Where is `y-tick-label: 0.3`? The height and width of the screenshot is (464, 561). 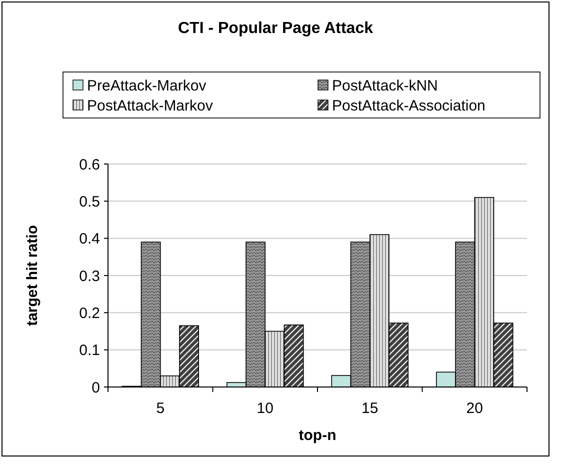
y-tick-label: 0.3 is located at coordinates (89, 276).